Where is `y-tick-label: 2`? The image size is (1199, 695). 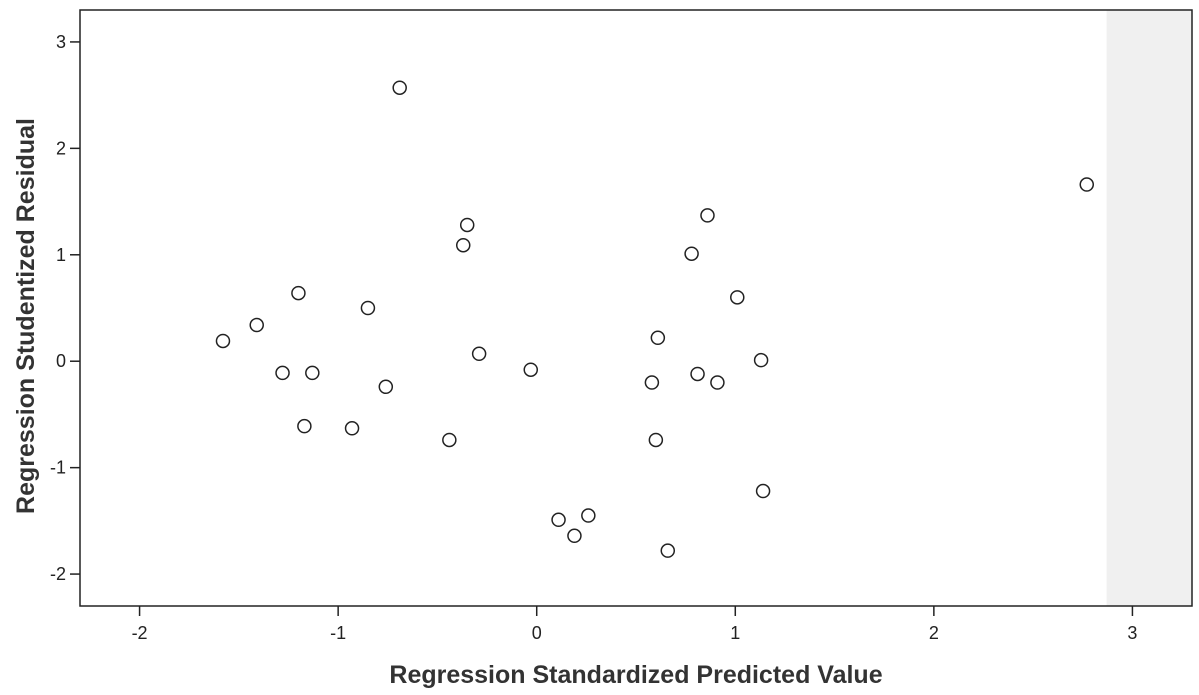
y-tick-label: 2 is located at coordinates (61, 148).